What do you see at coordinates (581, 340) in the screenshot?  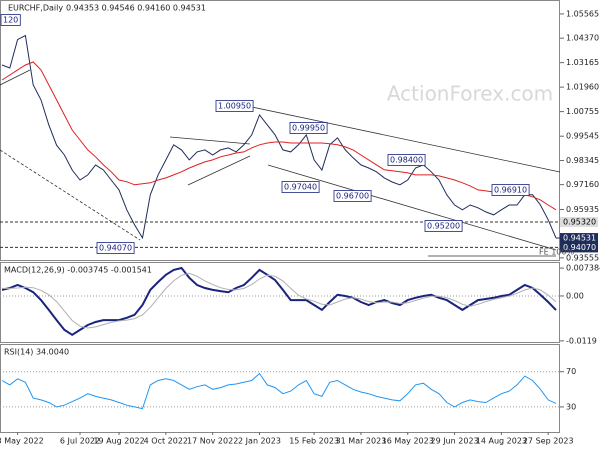 I see `y-tick-label: -0.0119` at bounding box center [581, 340].